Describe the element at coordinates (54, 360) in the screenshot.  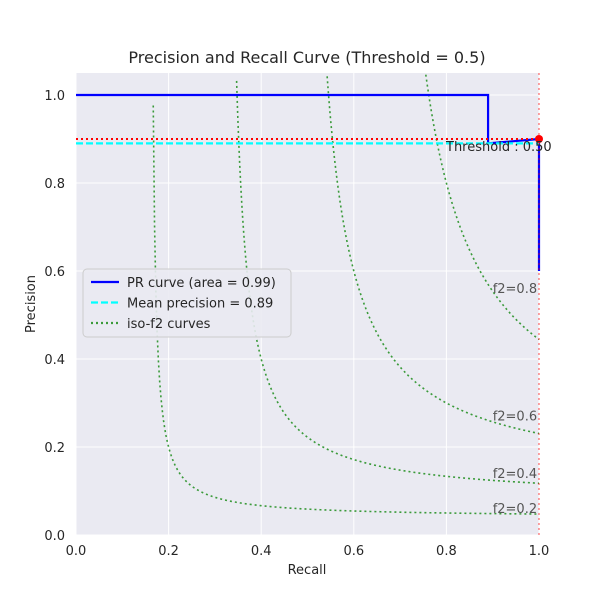
I see `y-tick-label: 0.4` at that location.